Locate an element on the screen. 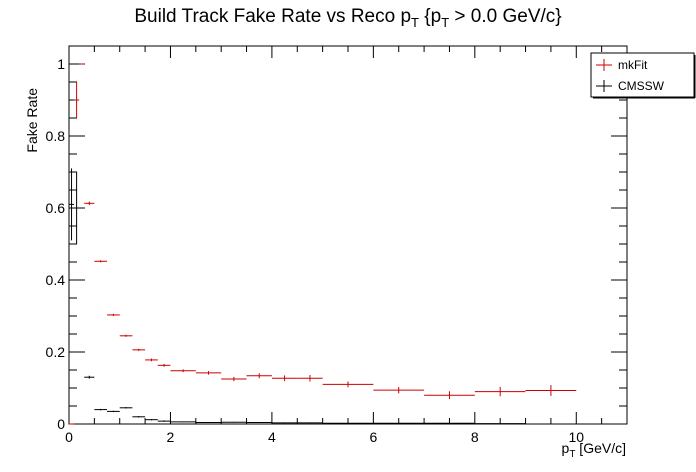 The width and height of the screenshot is (696, 472). legend: mkFit CMSSW is located at coordinates (643, 75).